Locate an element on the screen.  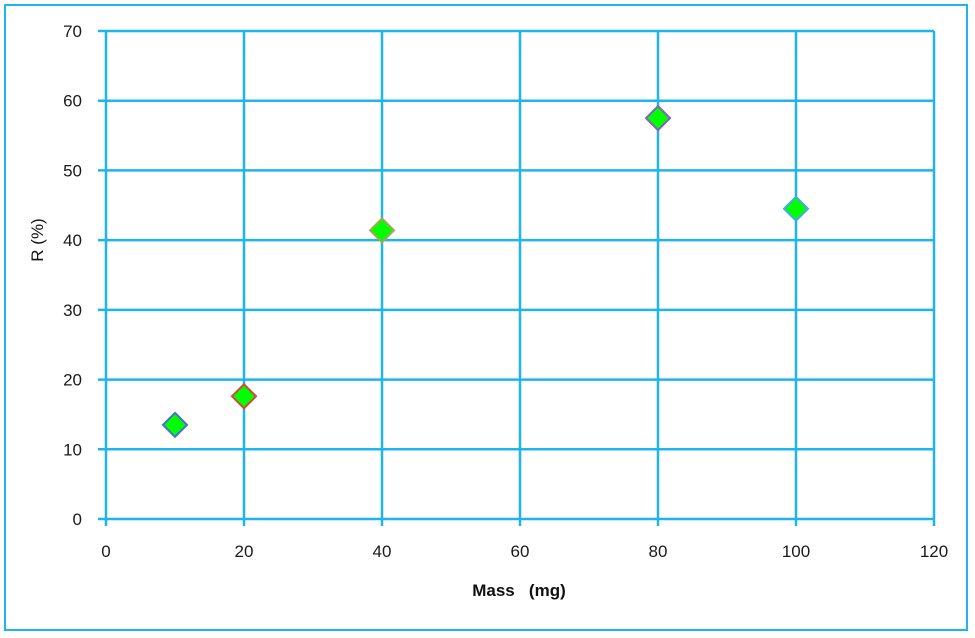
y-tick-label: 20 is located at coordinates (72, 380).